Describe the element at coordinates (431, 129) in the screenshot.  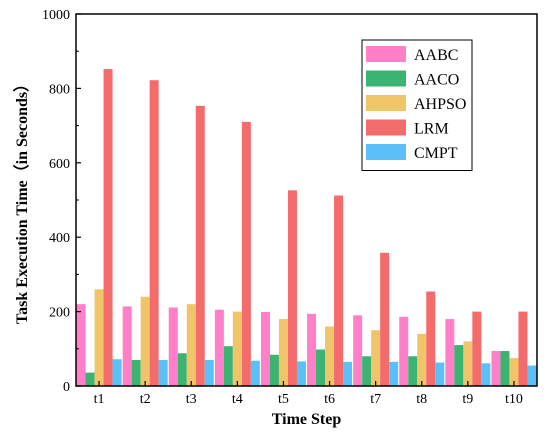
I see `legend-label-lrm: LRM` at that location.